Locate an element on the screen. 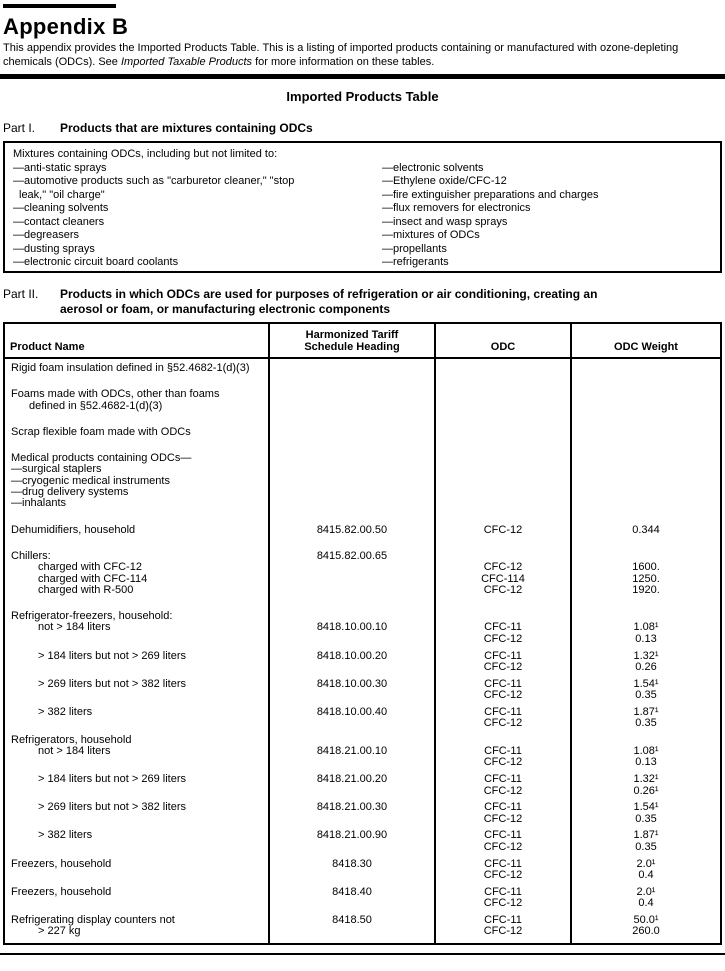 Image resolution: width=725 pixels, height=971 pixels. product-name-cell: —inhalants is located at coordinates (39, 503).